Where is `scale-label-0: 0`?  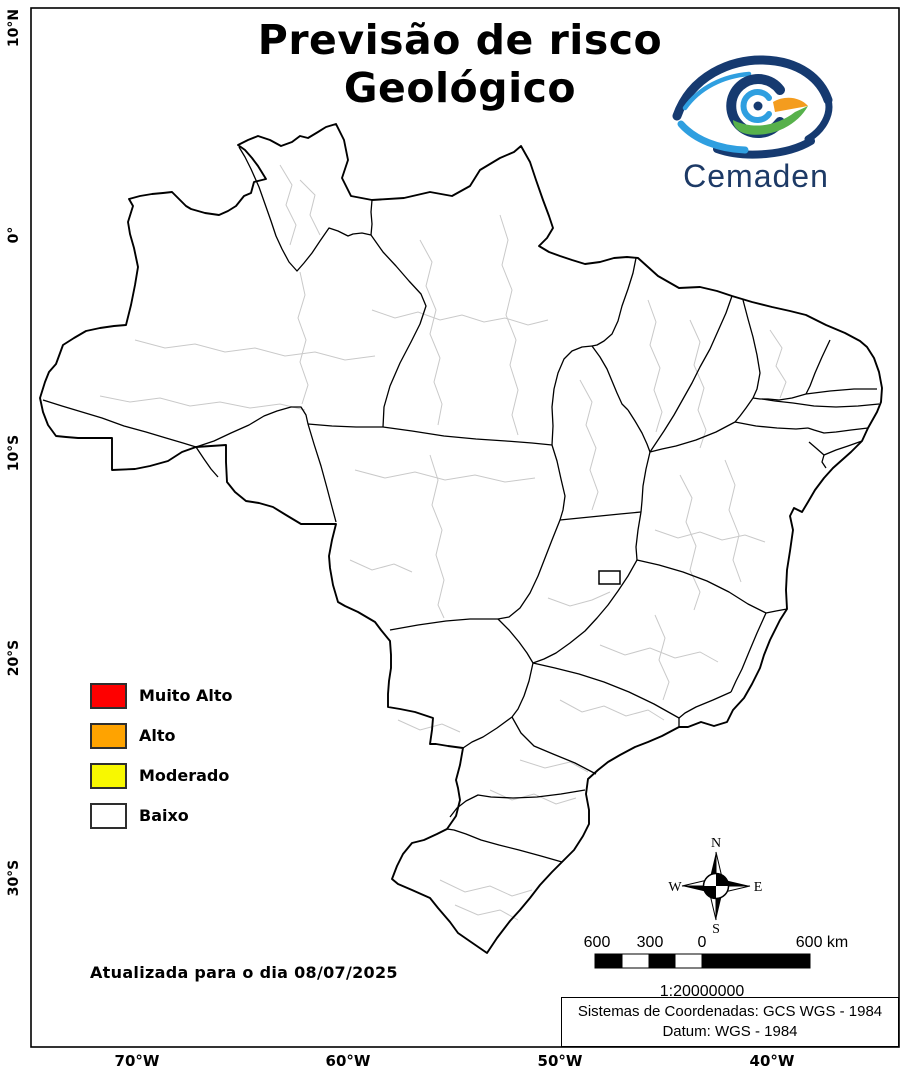 scale-label-0: 0 is located at coordinates (702, 942).